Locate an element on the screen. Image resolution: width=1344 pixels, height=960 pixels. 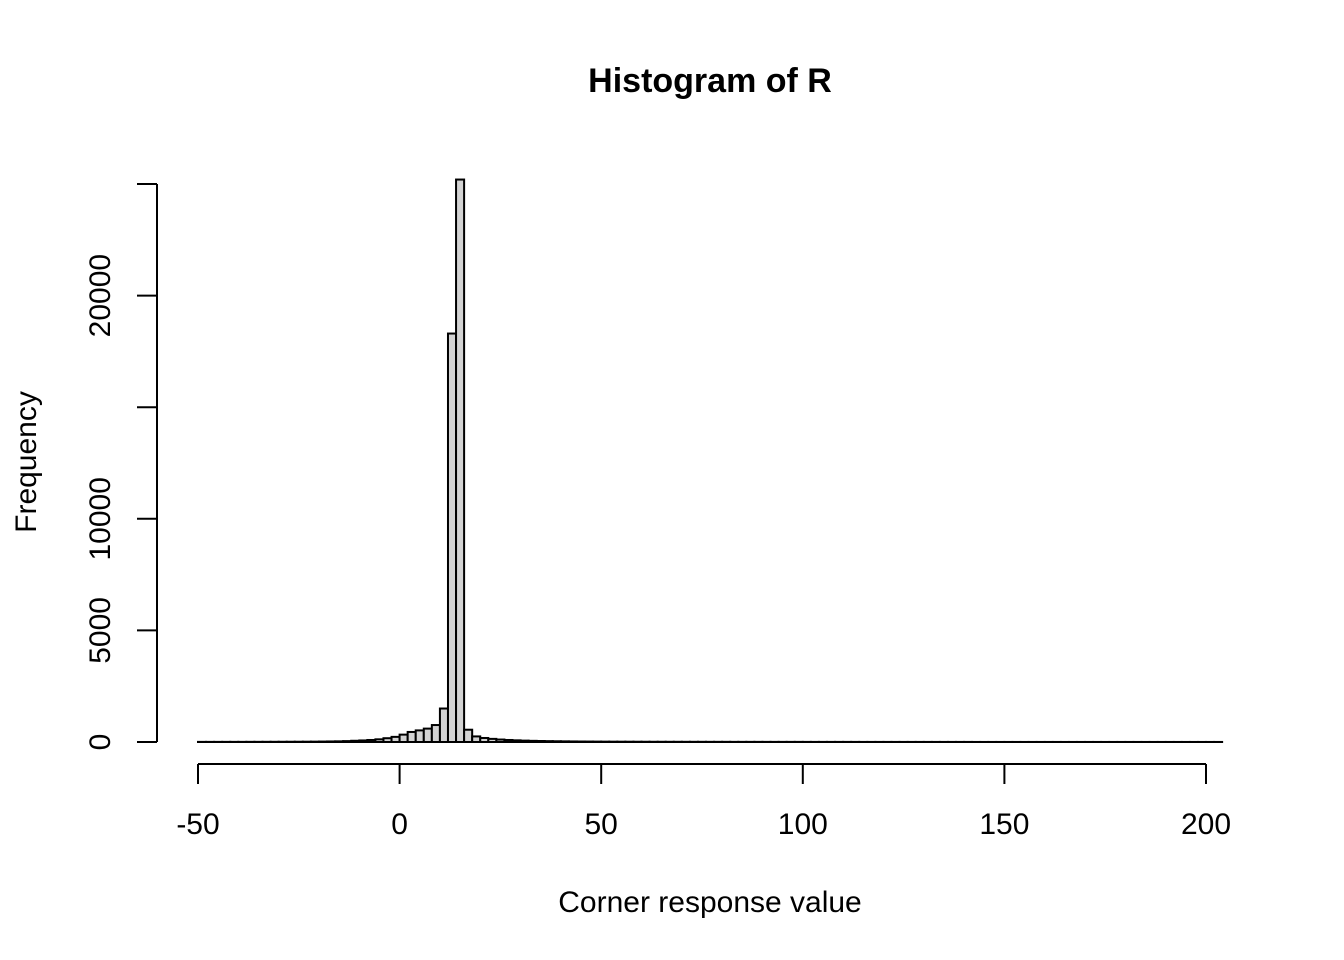
y-tick-label: 5000 is located at coordinates (100, 630).